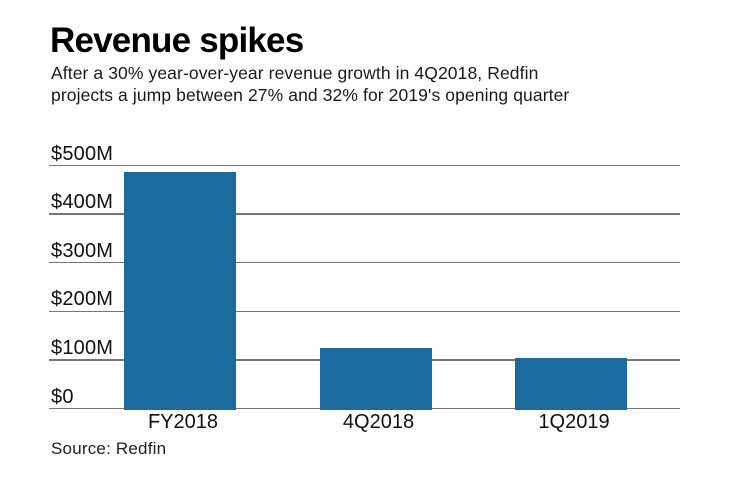  Describe the element at coordinates (180, 290) in the screenshot. I see `revenue-bar-fy2018` at that location.